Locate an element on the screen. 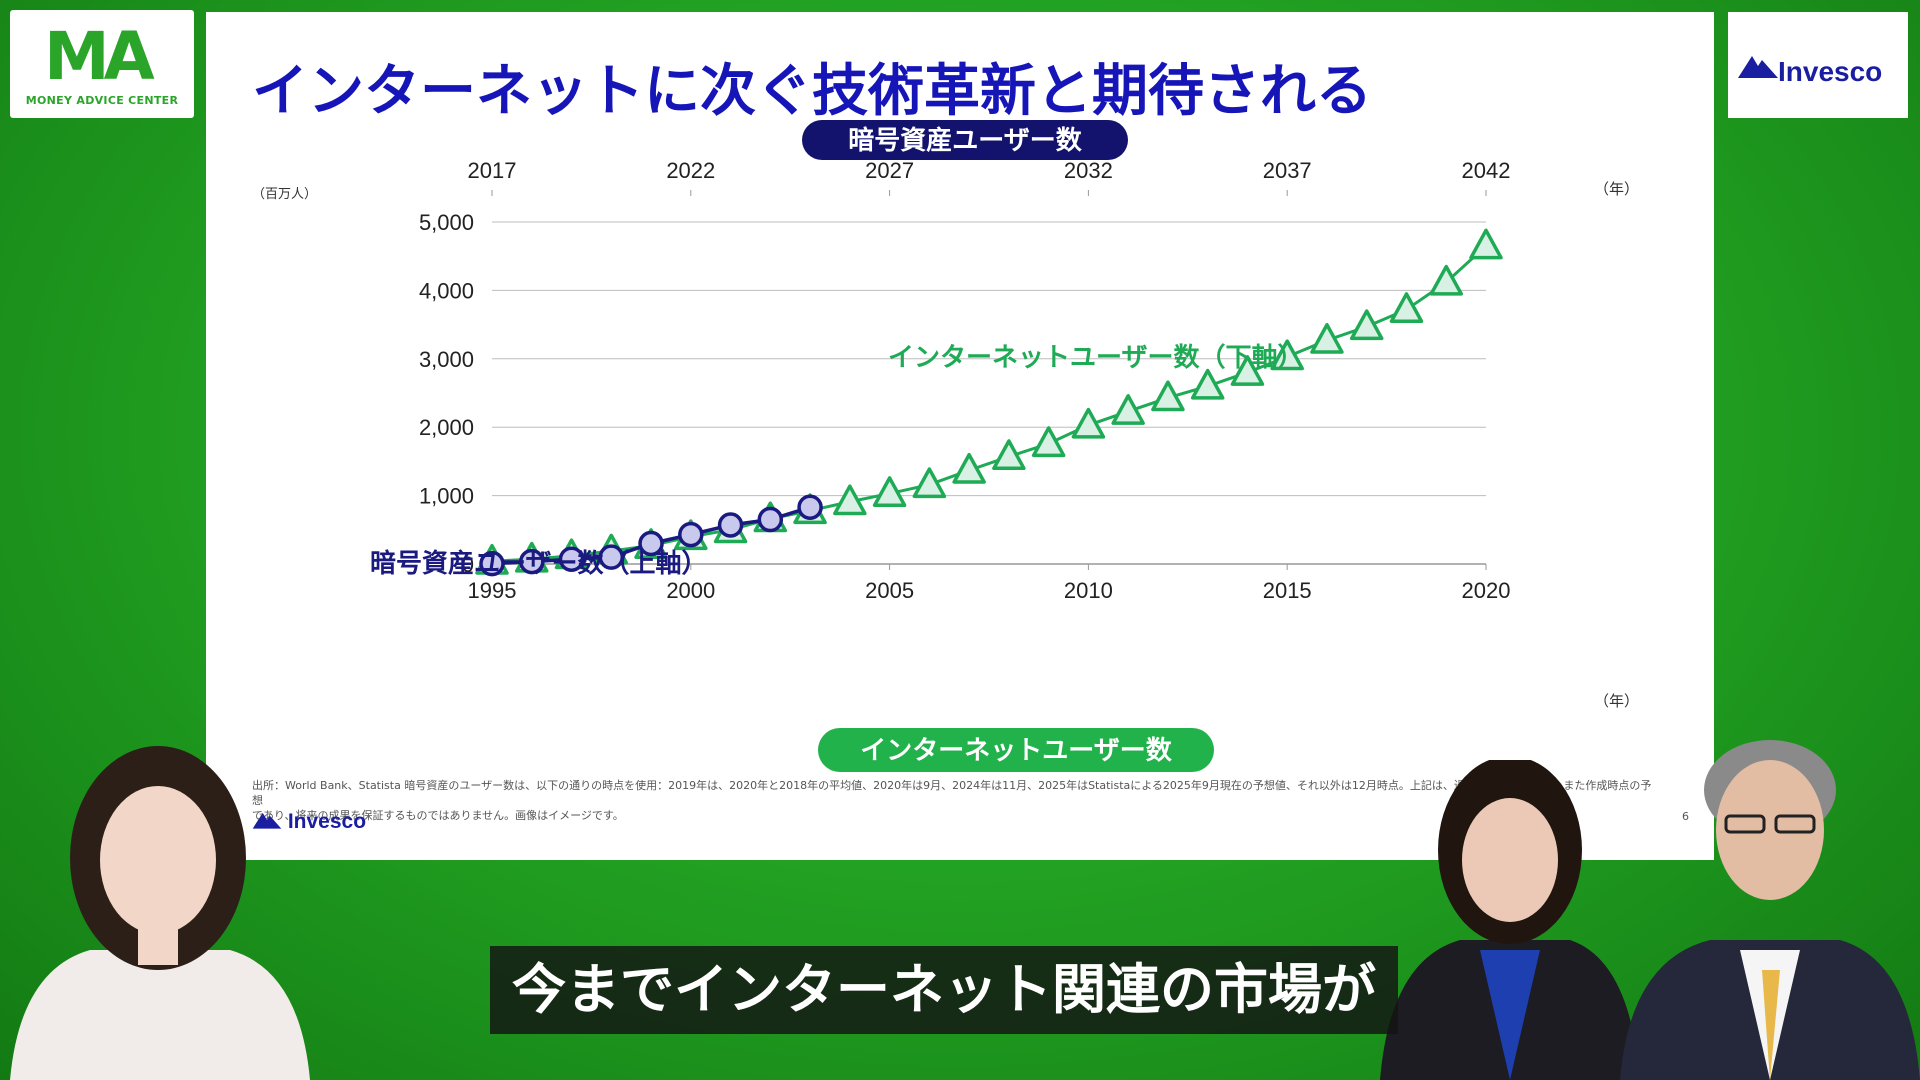 The height and width of the screenshot is (1080, 1920). x-bottom-tick-label: 2015 is located at coordinates (1287, 590).